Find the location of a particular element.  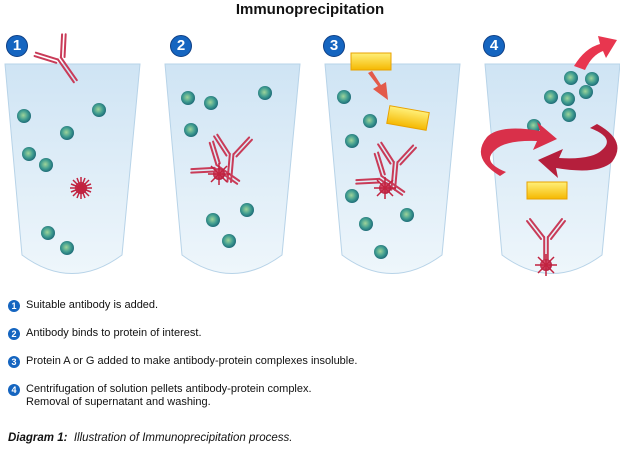

panel-2-number: 2 is located at coordinates (181, 46).